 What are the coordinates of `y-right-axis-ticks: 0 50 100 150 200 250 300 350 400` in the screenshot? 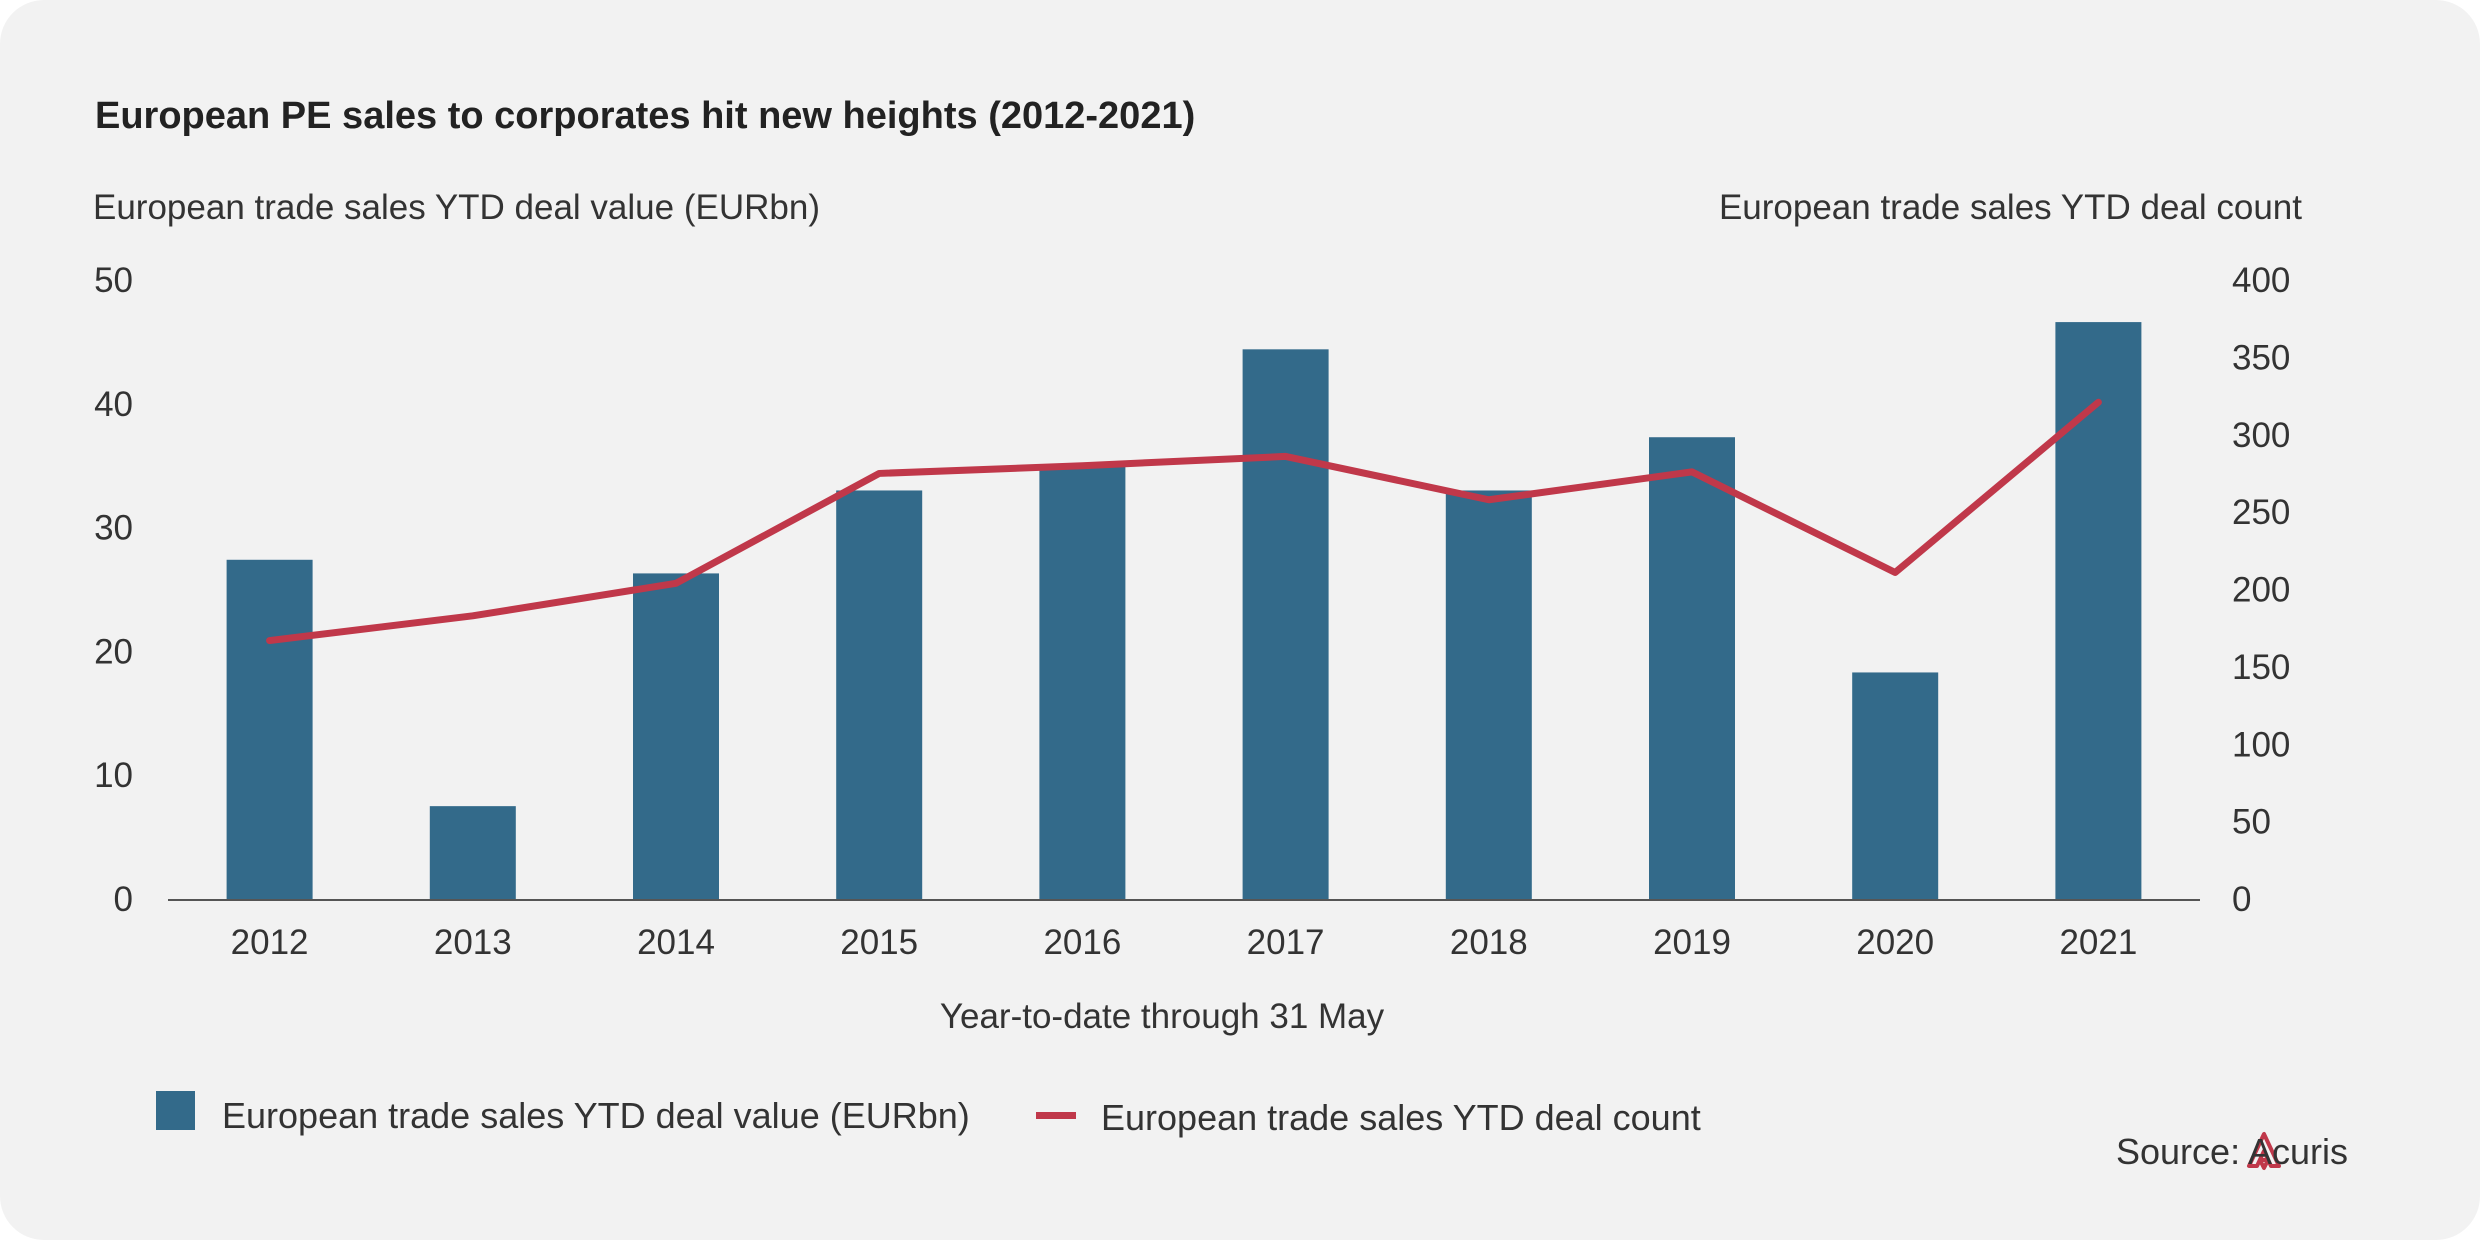 It's located at (2261, 590).